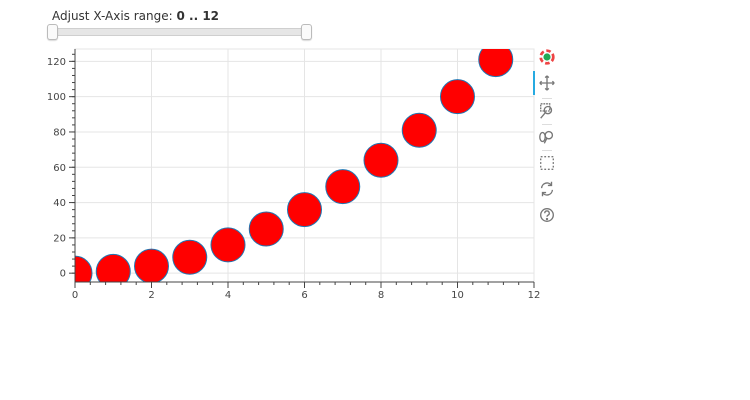 Image resolution: width=750 pixels, height=400 pixels. Describe the element at coordinates (534, 83) in the screenshot. I see `active-tool-indicator` at that location.